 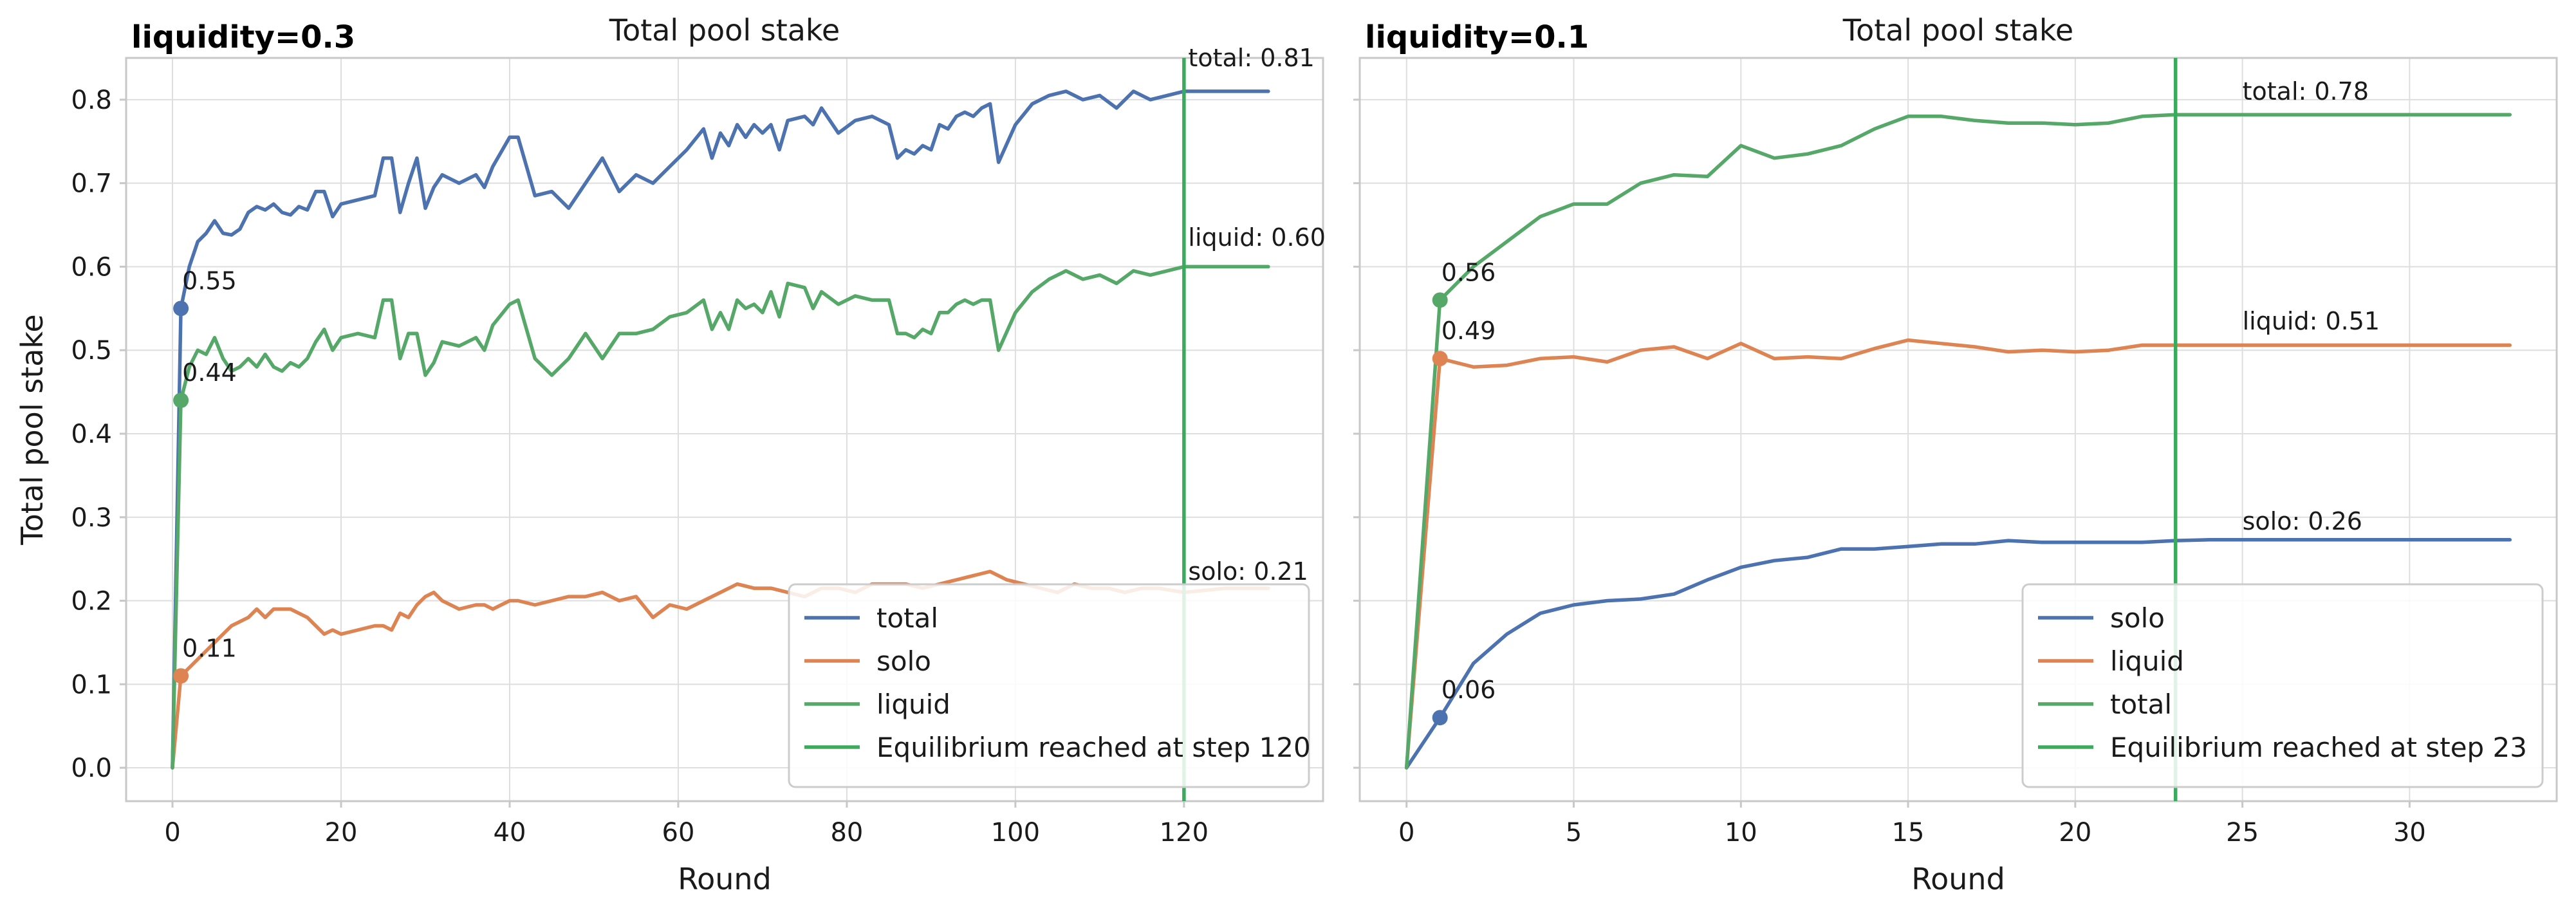 What do you see at coordinates (846, 833) in the screenshot?
I see `x-tick-label: 80` at bounding box center [846, 833].